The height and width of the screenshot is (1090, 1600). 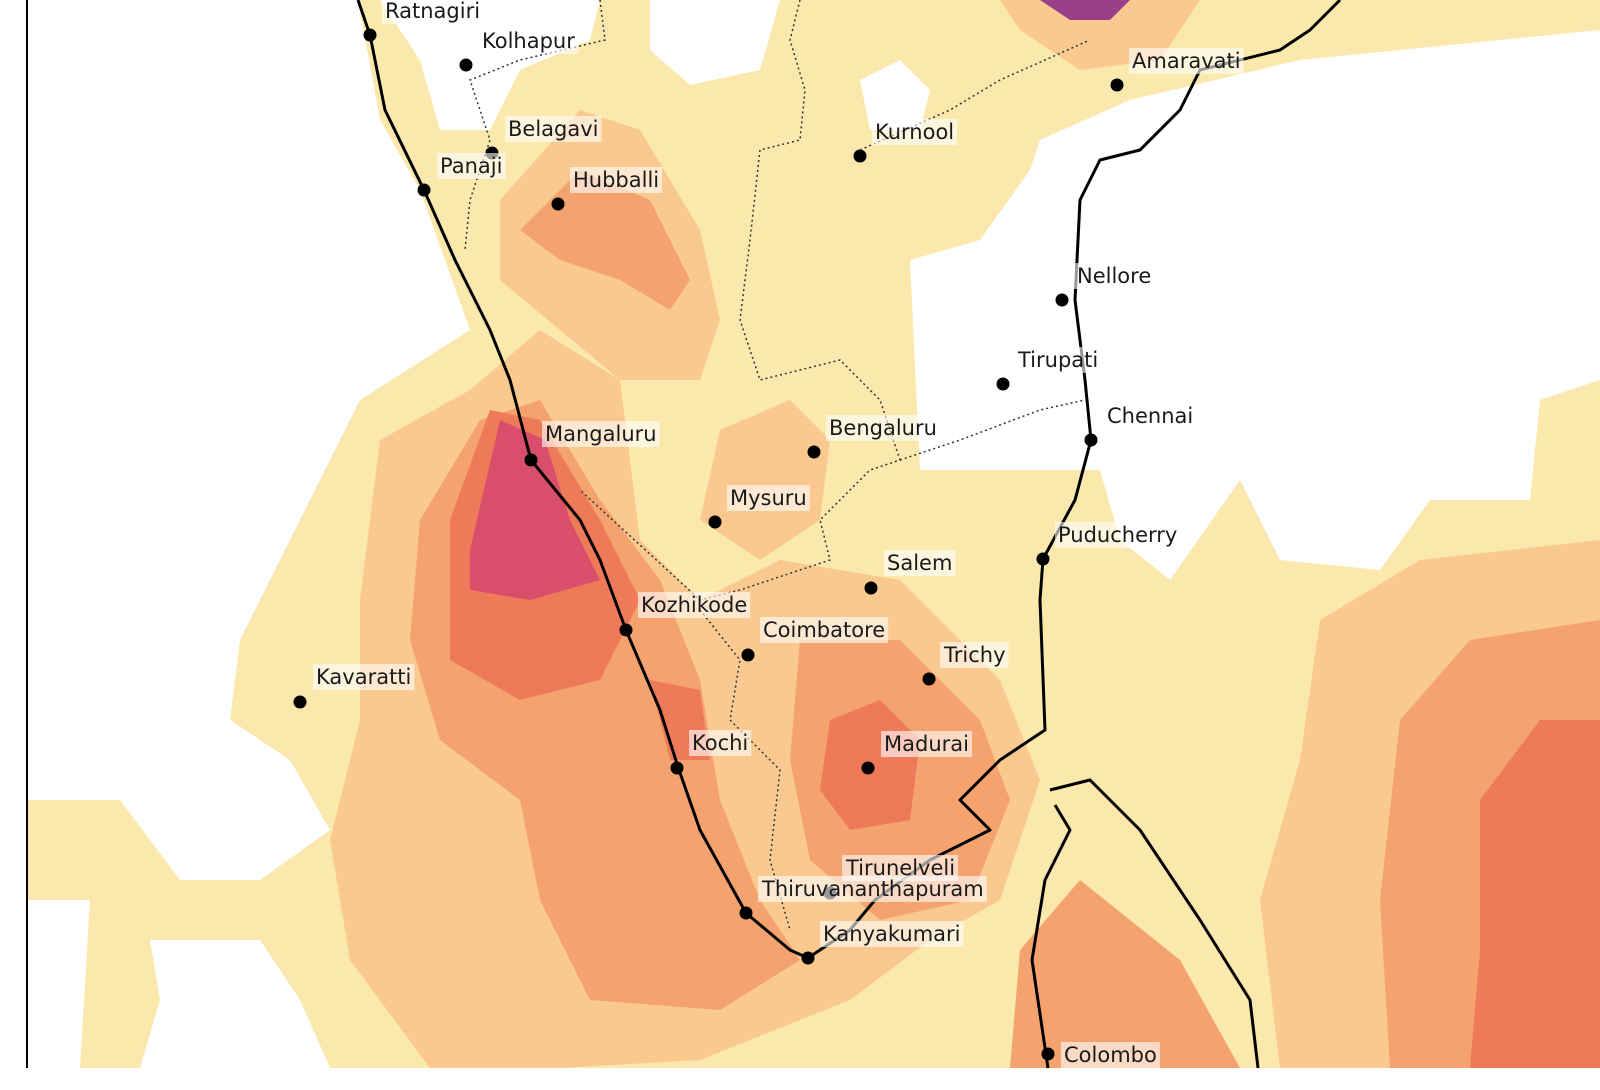 I want to click on city-label: Bengaluru, so click(x=883, y=428).